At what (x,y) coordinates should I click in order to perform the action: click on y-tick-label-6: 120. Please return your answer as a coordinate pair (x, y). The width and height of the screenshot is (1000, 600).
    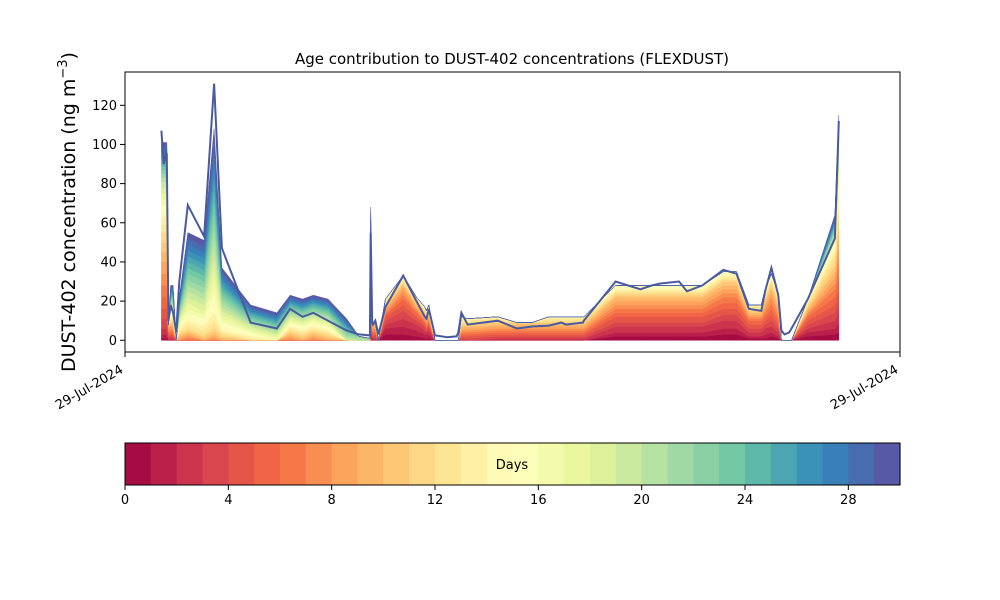
    Looking at the image, I should click on (104, 106).